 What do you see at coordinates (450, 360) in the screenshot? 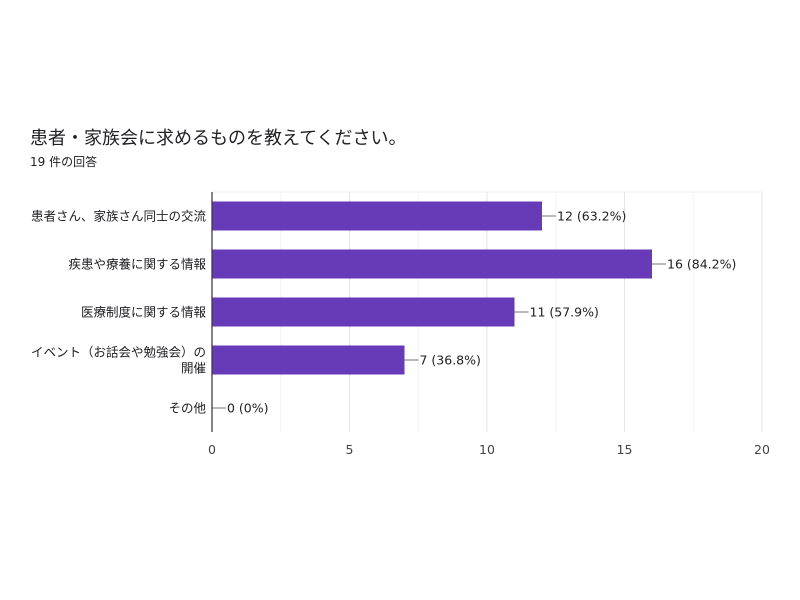
I see `value-label: 7 (36.8%)` at bounding box center [450, 360].